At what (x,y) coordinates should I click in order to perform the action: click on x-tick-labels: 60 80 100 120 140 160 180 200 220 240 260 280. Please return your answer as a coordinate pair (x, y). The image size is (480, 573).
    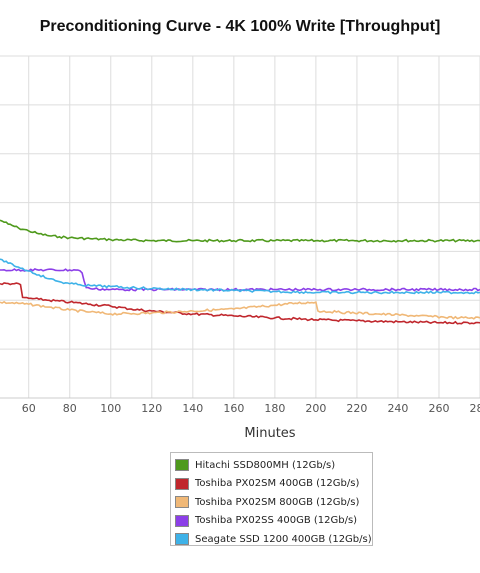
    Looking at the image, I should click on (251, 408).